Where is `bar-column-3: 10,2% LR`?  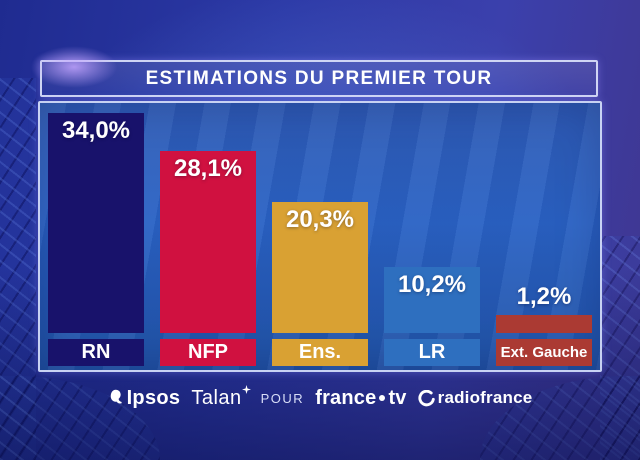
bar-column-3: 10,2% LR is located at coordinates (432, 236).